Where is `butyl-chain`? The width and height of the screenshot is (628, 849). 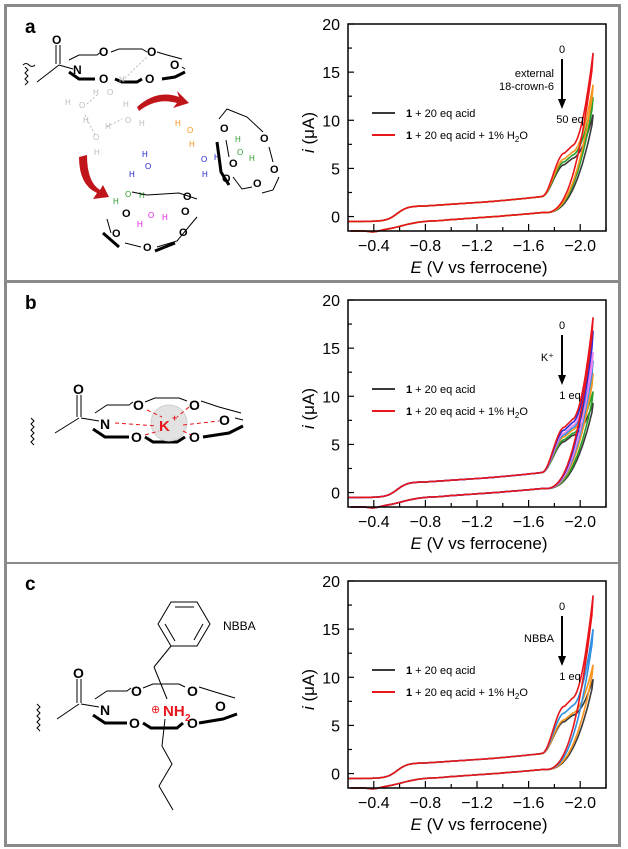
butyl-chain is located at coordinates (166, 764).